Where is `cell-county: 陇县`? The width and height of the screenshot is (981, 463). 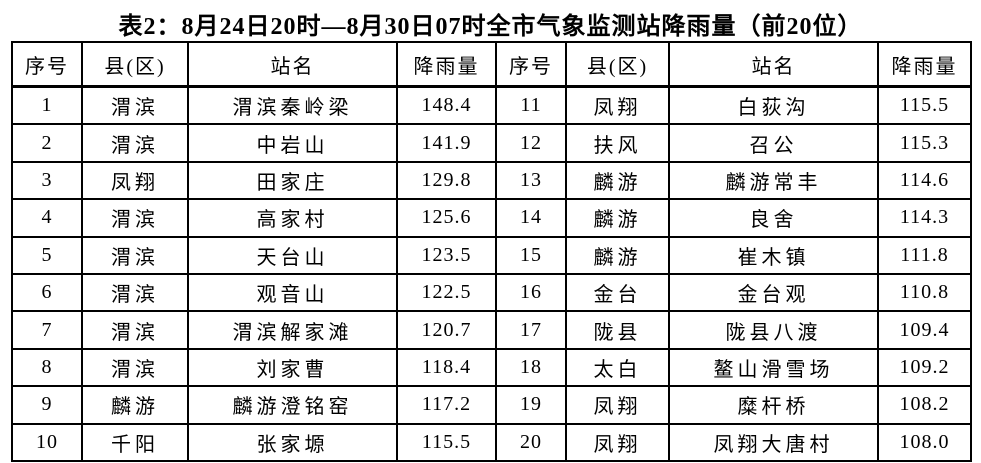
cell-county: 陇县 is located at coordinates (617, 330).